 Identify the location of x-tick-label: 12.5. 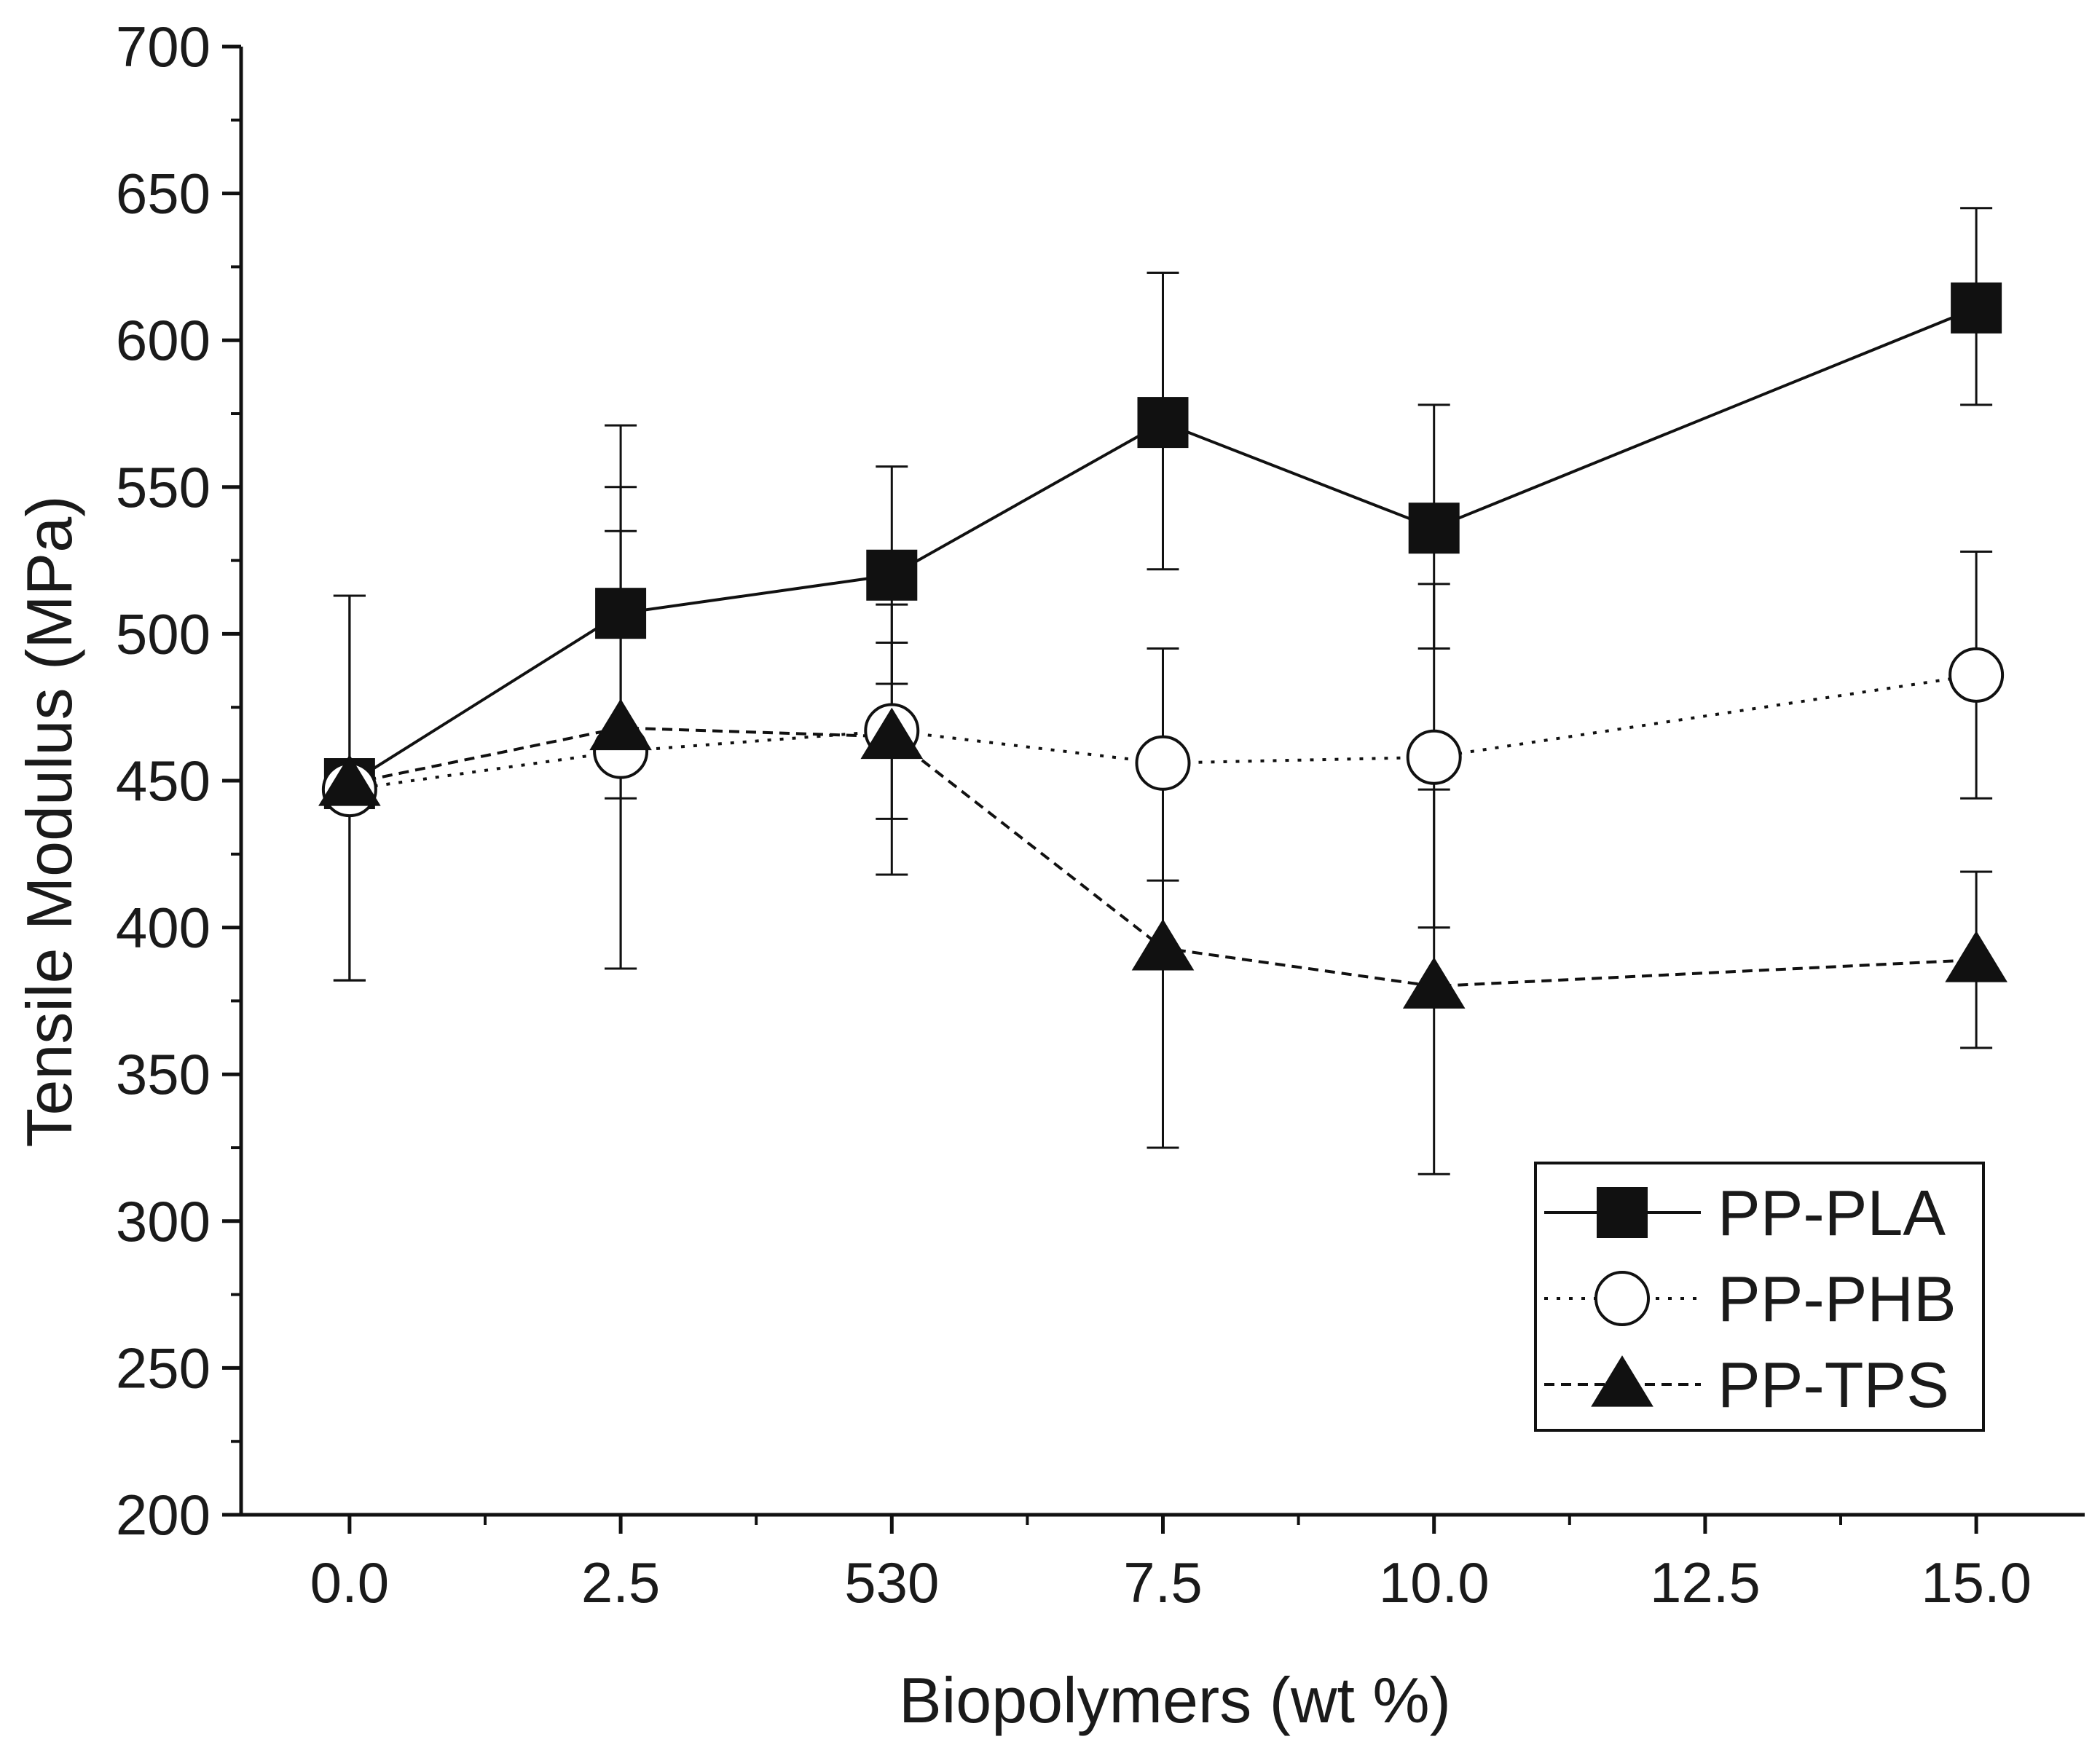
(1705, 1583).